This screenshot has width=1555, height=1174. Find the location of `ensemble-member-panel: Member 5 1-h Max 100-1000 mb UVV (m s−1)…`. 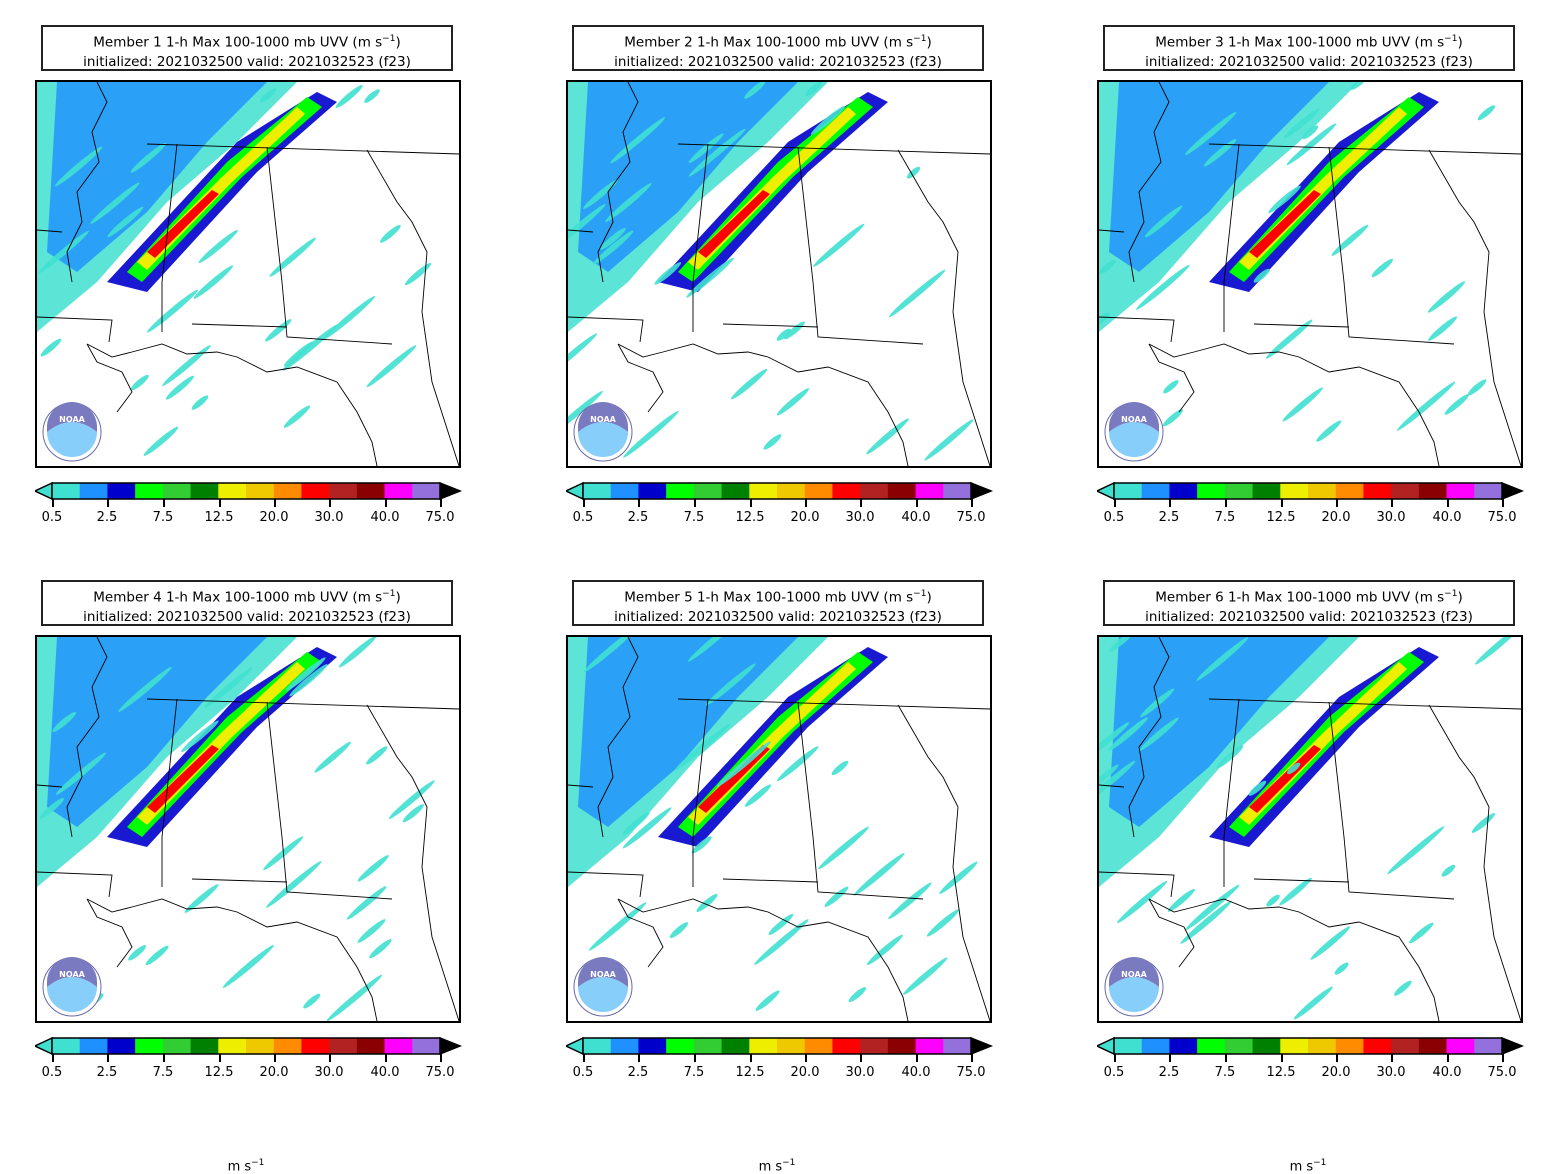

ensemble-member-panel: Member 5 1-h Max 100-1000 mb UVV (m s−1)… is located at coordinates (786, 877).